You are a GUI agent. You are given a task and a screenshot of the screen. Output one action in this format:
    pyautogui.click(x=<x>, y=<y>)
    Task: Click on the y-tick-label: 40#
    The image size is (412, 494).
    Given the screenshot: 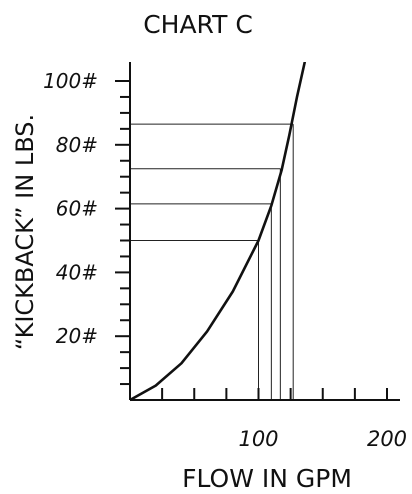 What is the action you would take?
    pyautogui.click(x=77, y=272)
    